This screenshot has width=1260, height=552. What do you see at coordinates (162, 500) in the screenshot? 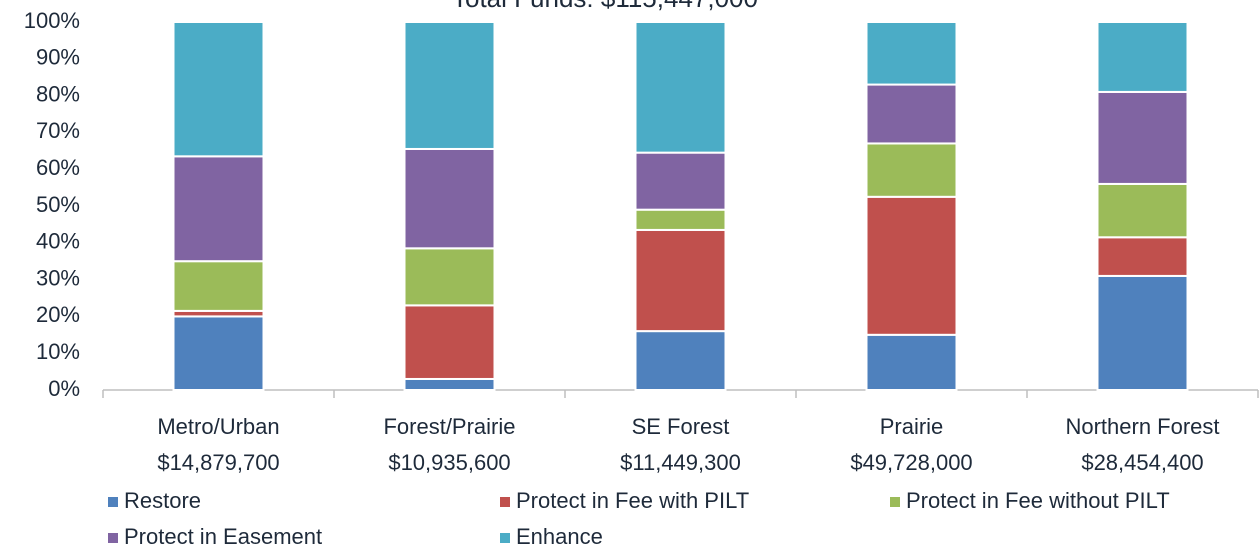
I see `legend-label: Restore` at bounding box center [162, 500].